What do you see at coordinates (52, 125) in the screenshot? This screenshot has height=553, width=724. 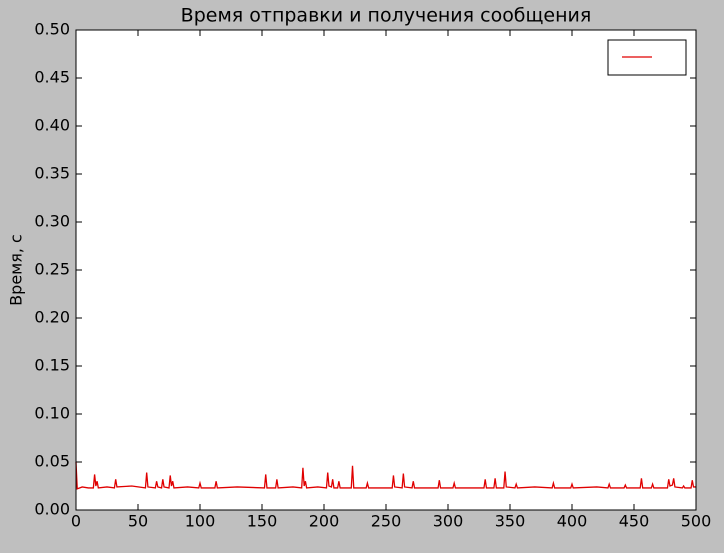 I see `y-tick-label: 0.40` at bounding box center [52, 125].